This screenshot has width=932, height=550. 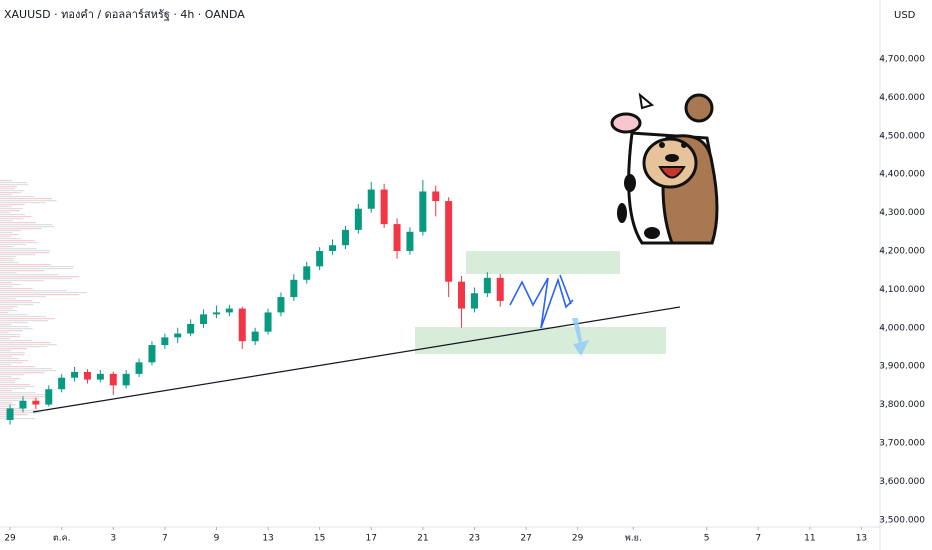 What do you see at coordinates (580, 337) in the screenshot?
I see `down-arrow` at bounding box center [580, 337].